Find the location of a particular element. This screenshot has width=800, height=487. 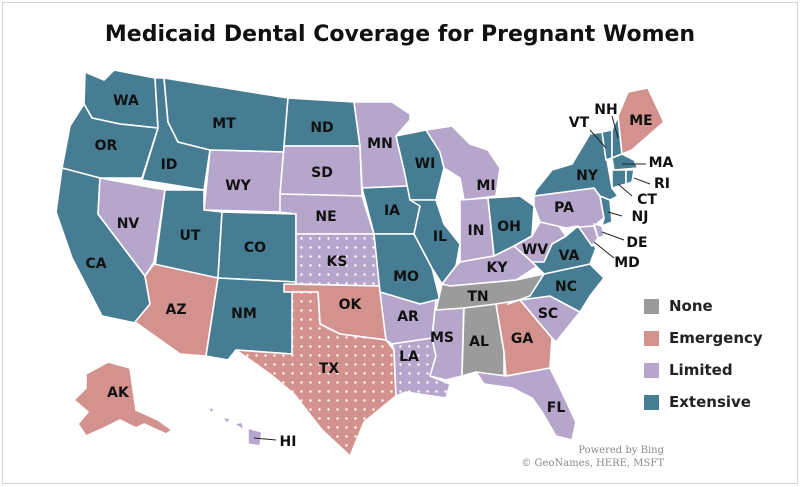

state-label-PA: PA is located at coordinates (564, 208).